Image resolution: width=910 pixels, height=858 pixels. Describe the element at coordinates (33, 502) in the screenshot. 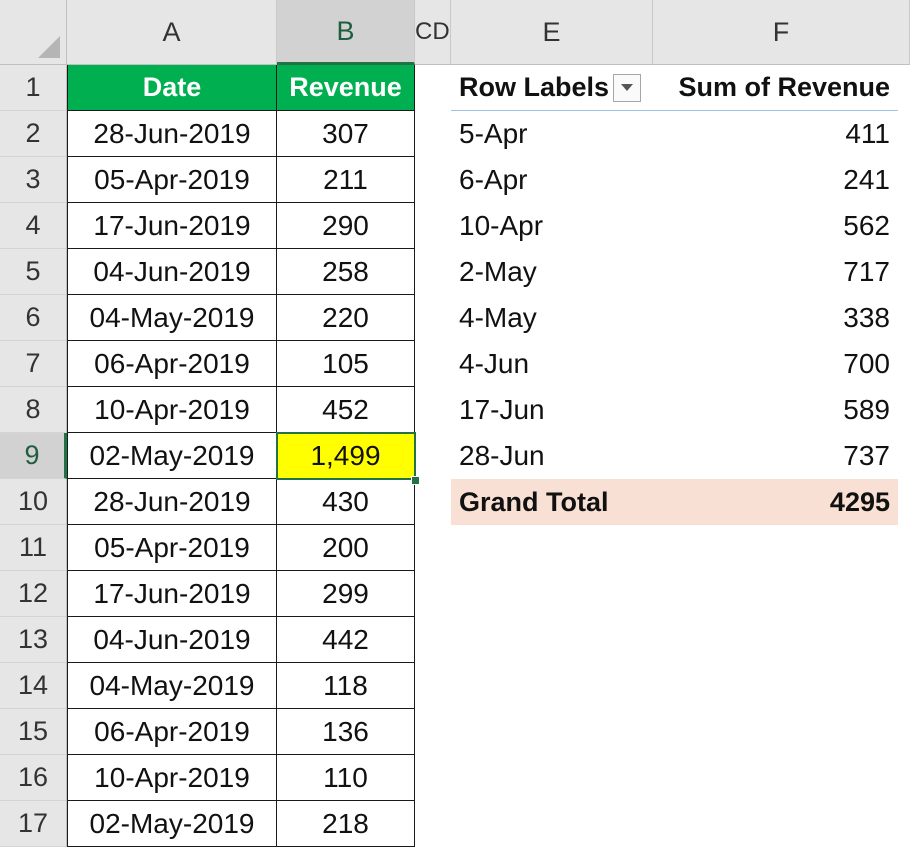

I see `row-header: 10` at that location.